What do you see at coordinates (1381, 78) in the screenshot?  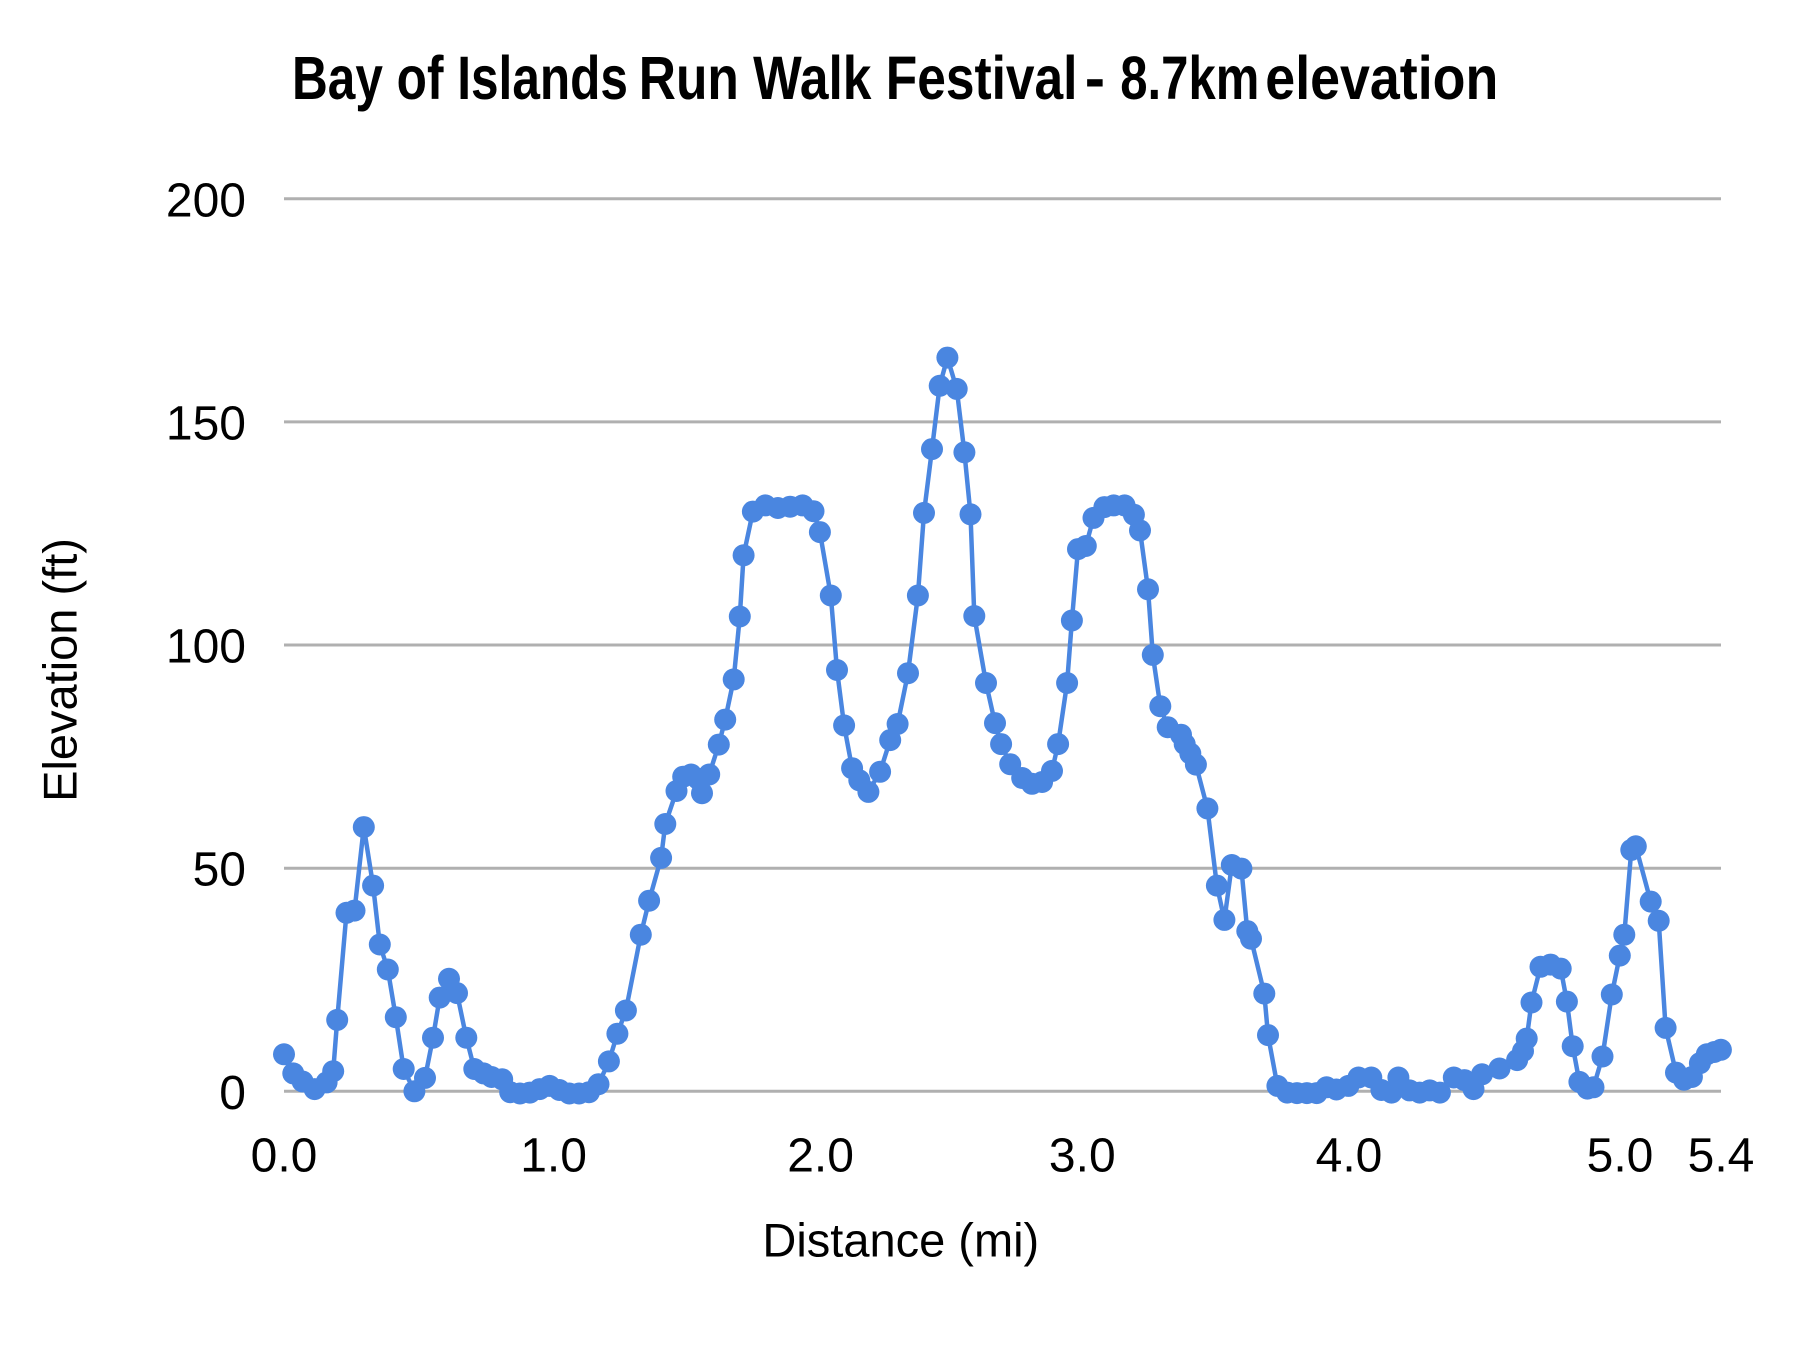 I see `svg-text: elevation` at bounding box center [1381, 78].